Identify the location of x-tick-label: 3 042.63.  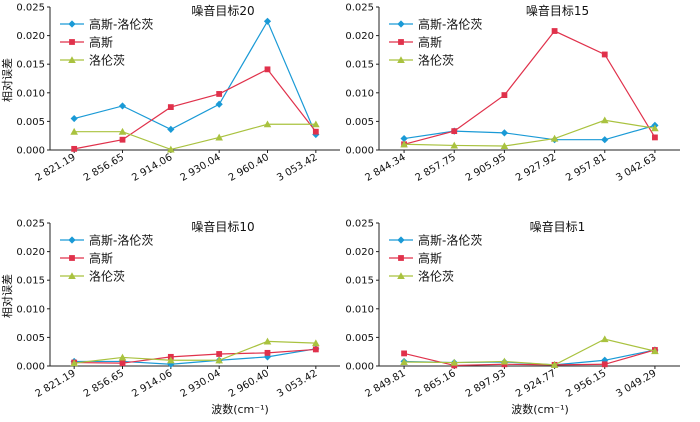
(636, 168).